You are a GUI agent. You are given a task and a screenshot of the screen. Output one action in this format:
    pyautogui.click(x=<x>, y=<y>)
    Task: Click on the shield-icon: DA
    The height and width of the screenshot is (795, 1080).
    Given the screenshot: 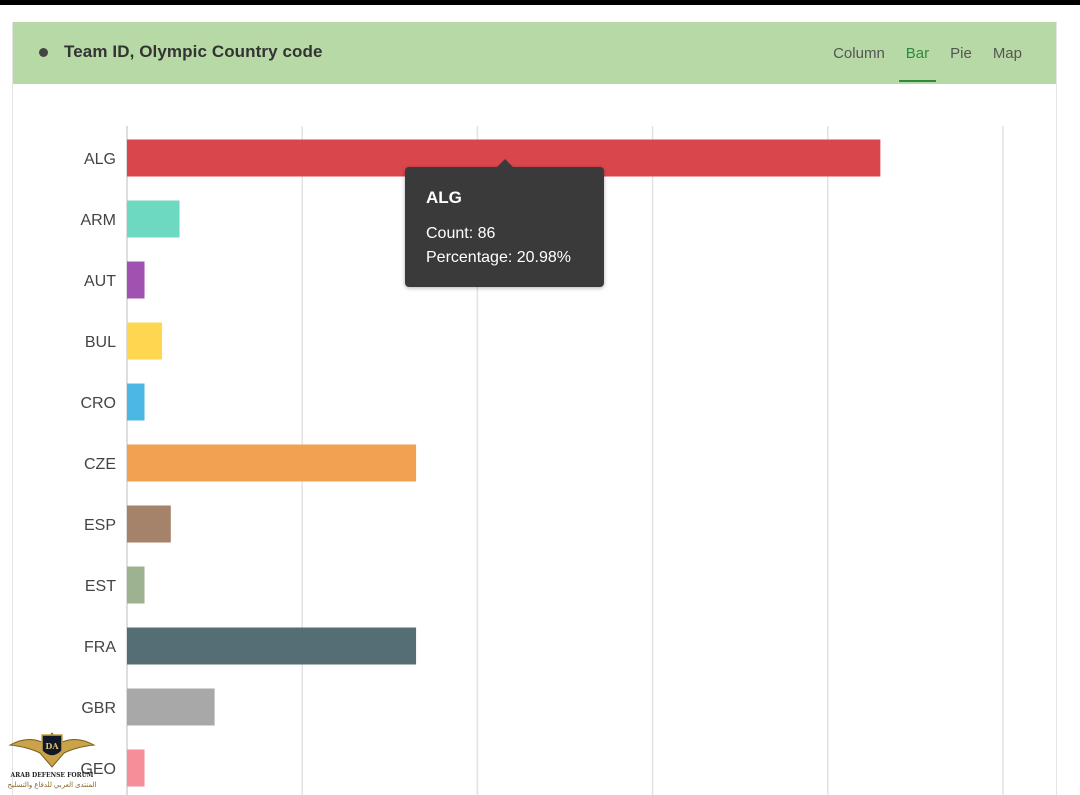 What is the action you would take?
    pyautogui.click(x=52, y=750)
    